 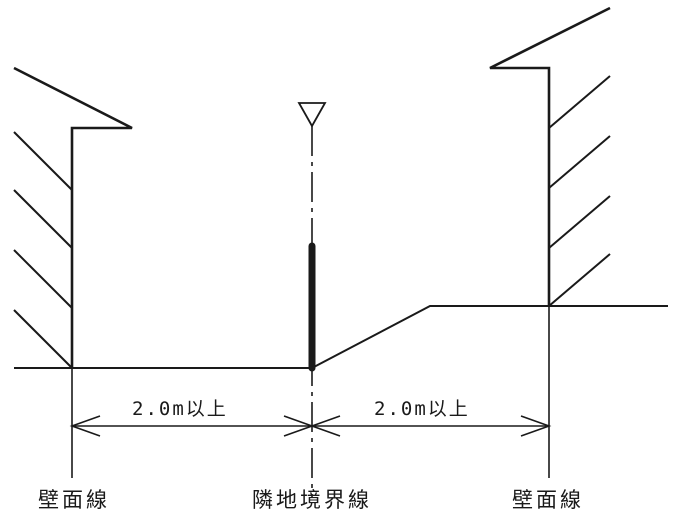 I want to click on left-building, so click(x=73, y=217).